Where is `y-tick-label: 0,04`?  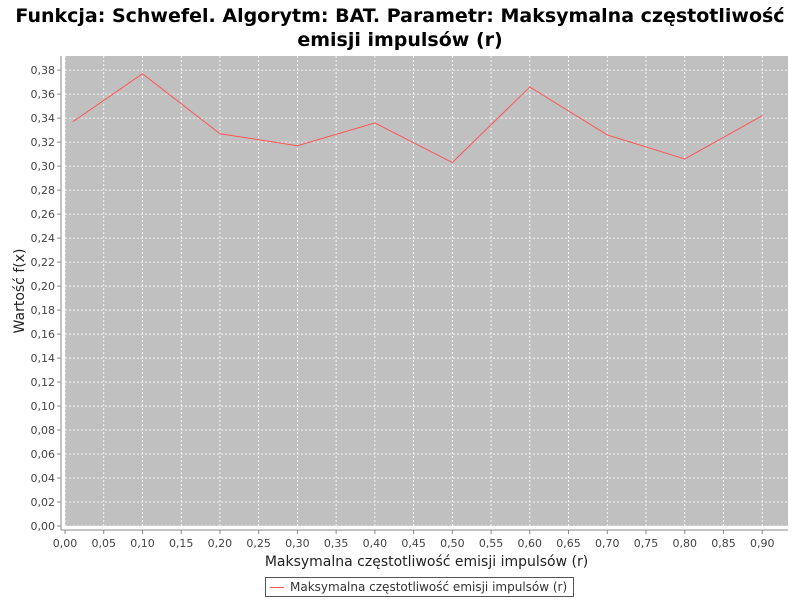 y-tick-label: 0,04 is located at coordinates (43, 478).